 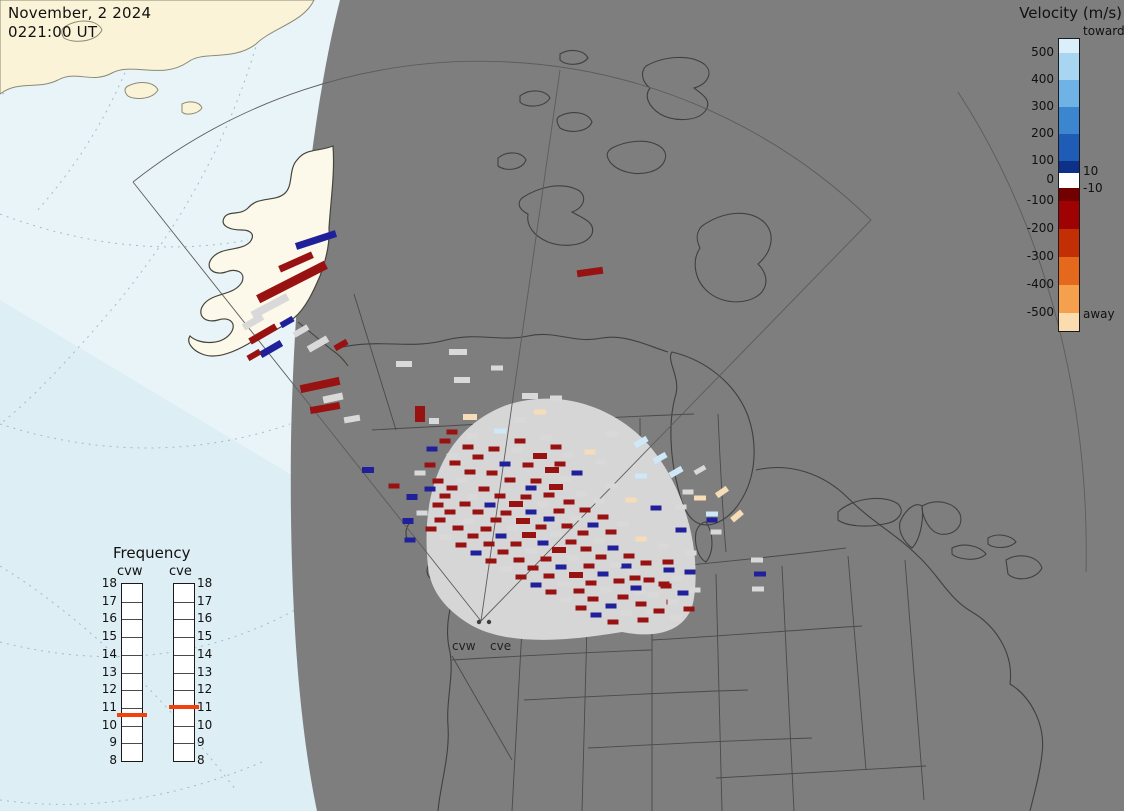 What do you see at coordinates (520, 345) in the screenshot?
I see `fov-mid-edge` at bounding box center [520, 345].